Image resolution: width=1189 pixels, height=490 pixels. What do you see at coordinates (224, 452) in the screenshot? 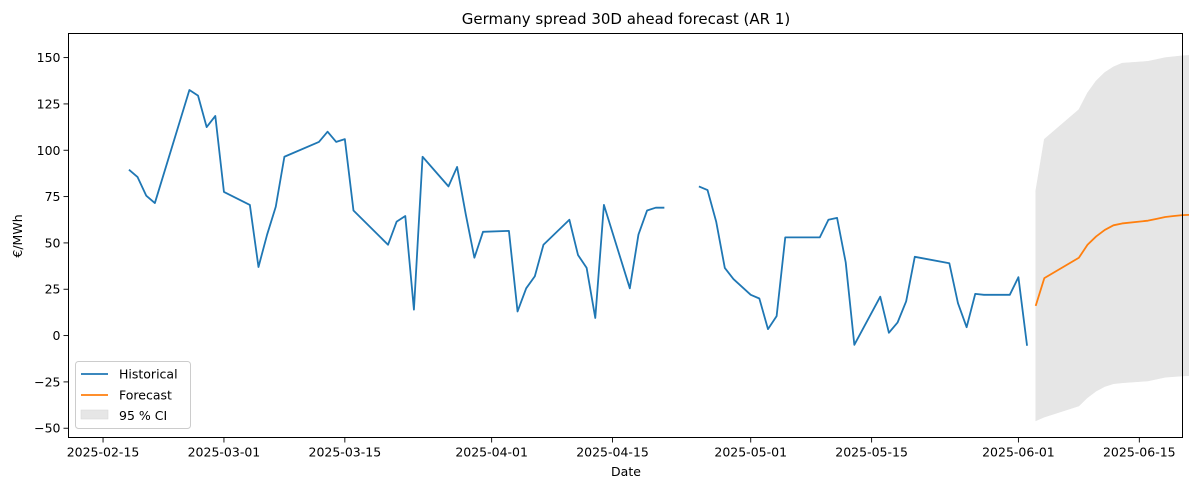
I see `x-tick-label: 2025-03-01` at bounding box center [224, 452].